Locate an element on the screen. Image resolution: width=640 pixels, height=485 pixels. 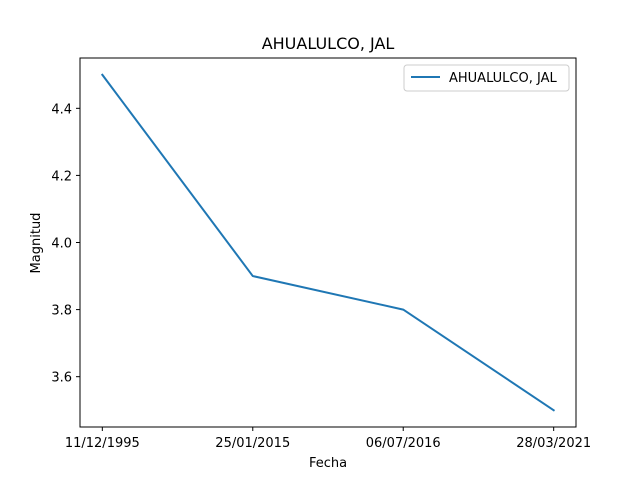
legend-box is located at coordinates (486, 78).